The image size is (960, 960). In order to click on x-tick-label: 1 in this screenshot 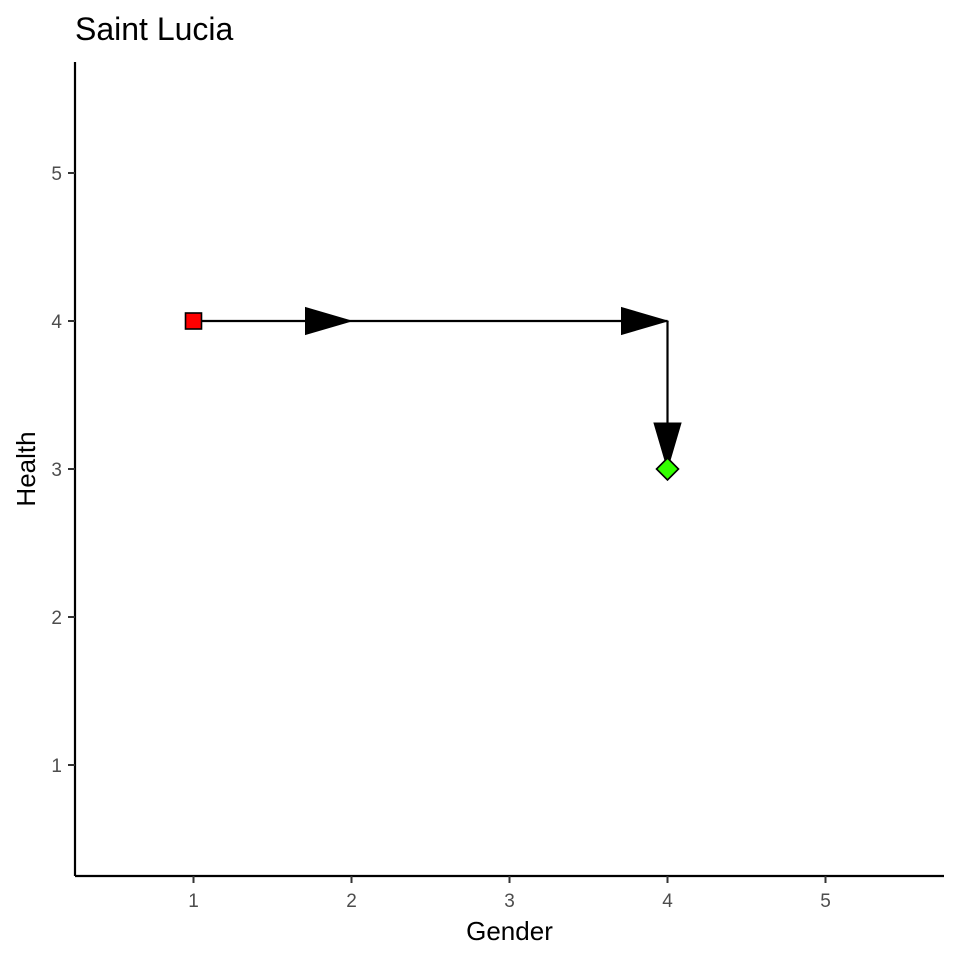, I will do `click(193, 901)`.